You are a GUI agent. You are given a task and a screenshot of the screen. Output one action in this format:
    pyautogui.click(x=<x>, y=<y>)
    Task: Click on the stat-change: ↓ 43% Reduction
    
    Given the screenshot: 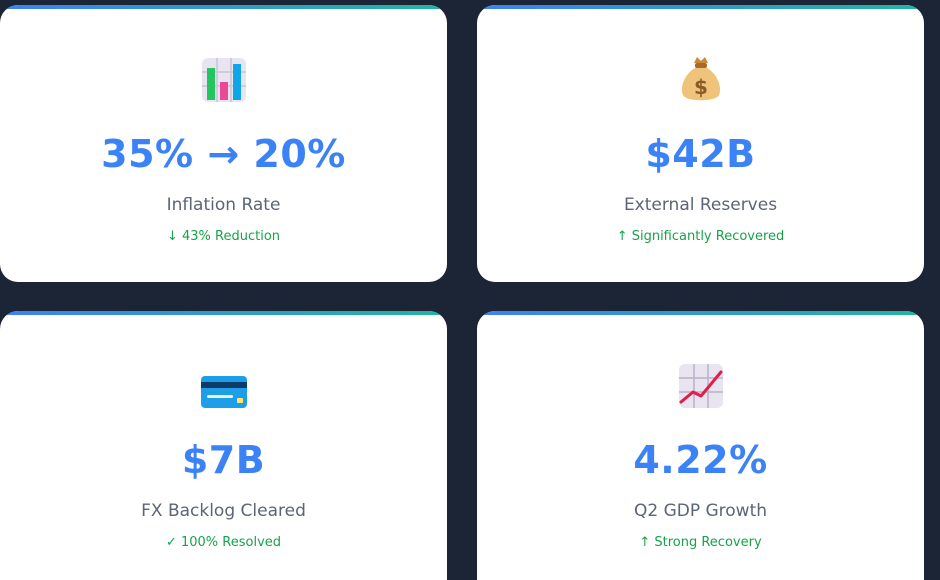 What is the action you would take?
    pyautogui.click(x=223, y=236)
    